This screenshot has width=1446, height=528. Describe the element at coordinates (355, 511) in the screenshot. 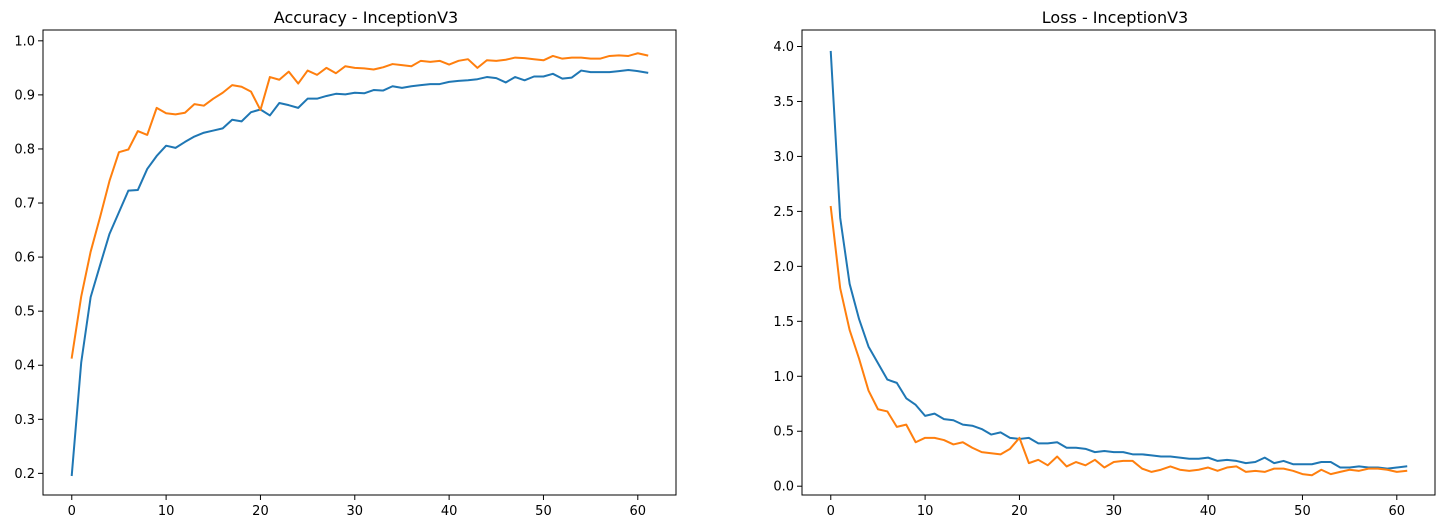

I see `accuracy-x-tick-label: 30` at that location.